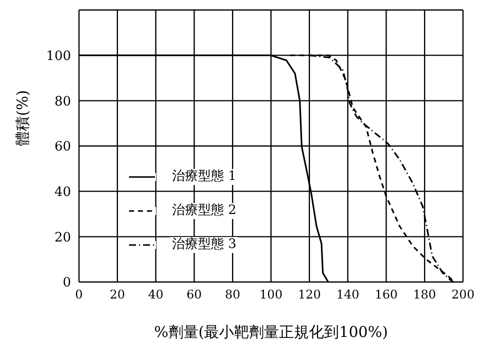  I want to click on y-tick-label: 0, so click(66, 283).